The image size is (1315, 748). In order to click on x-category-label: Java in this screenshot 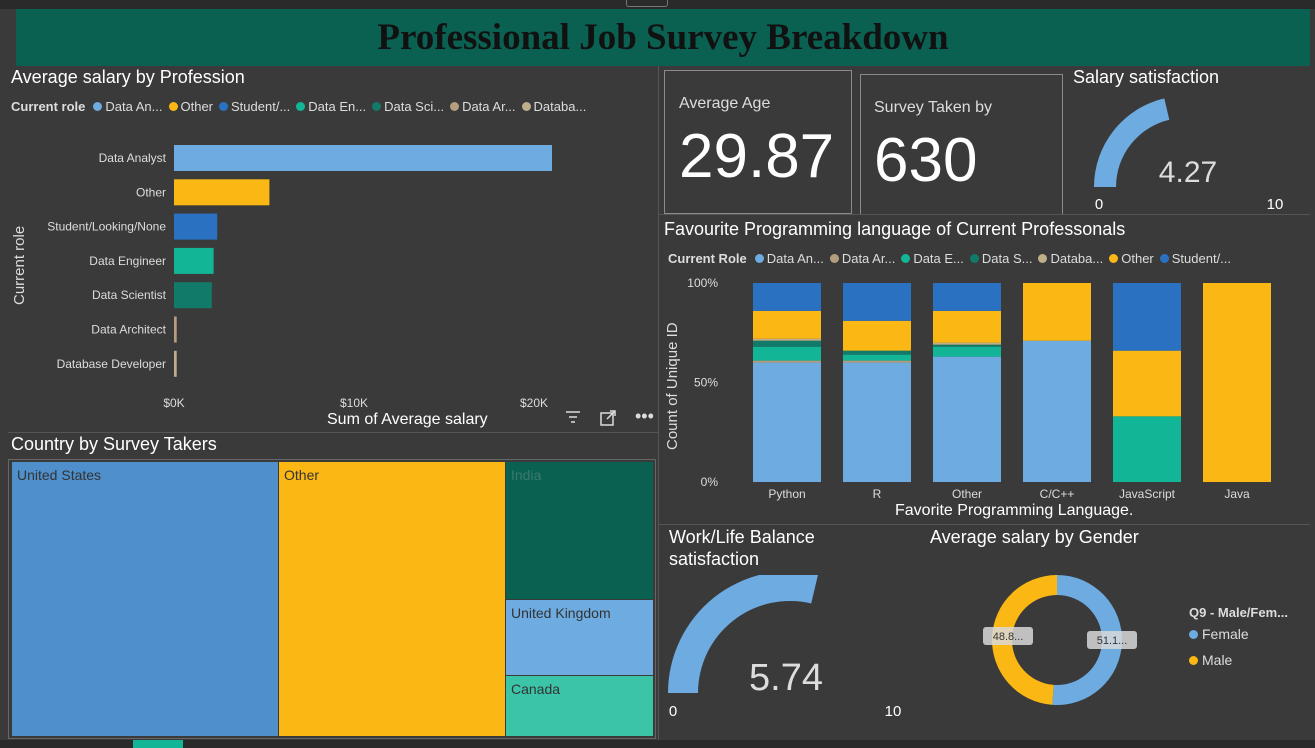, I will do `click(1237, 494)`.